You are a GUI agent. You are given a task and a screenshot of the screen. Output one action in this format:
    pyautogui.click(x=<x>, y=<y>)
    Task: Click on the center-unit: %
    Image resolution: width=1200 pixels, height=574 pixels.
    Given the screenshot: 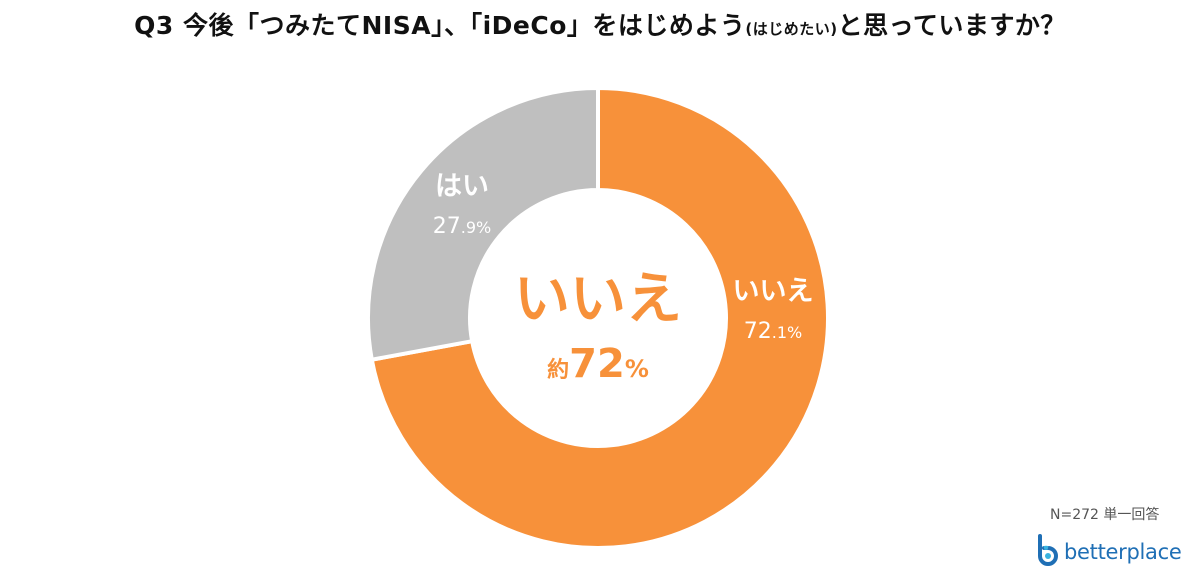 What is the action you would take?
    pyautogui.click(x=637, y=369)
    